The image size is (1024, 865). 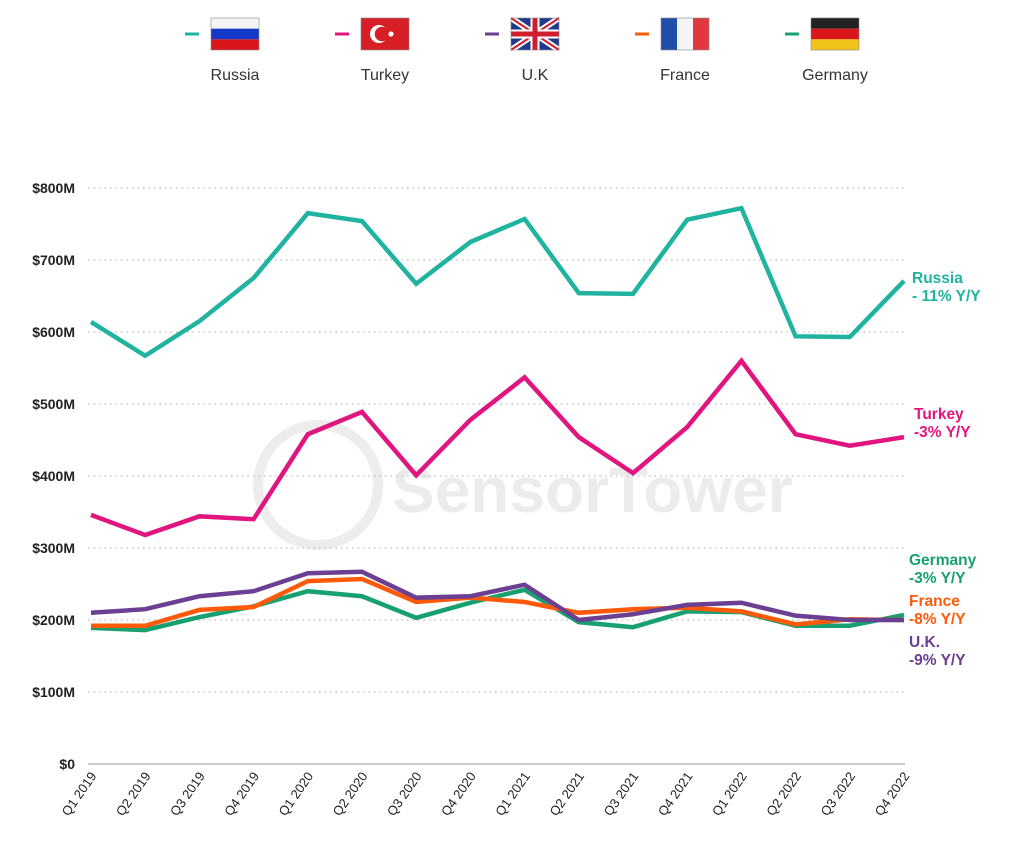 I want to click on end-label-name: U.K., so click(x=924, y=642).